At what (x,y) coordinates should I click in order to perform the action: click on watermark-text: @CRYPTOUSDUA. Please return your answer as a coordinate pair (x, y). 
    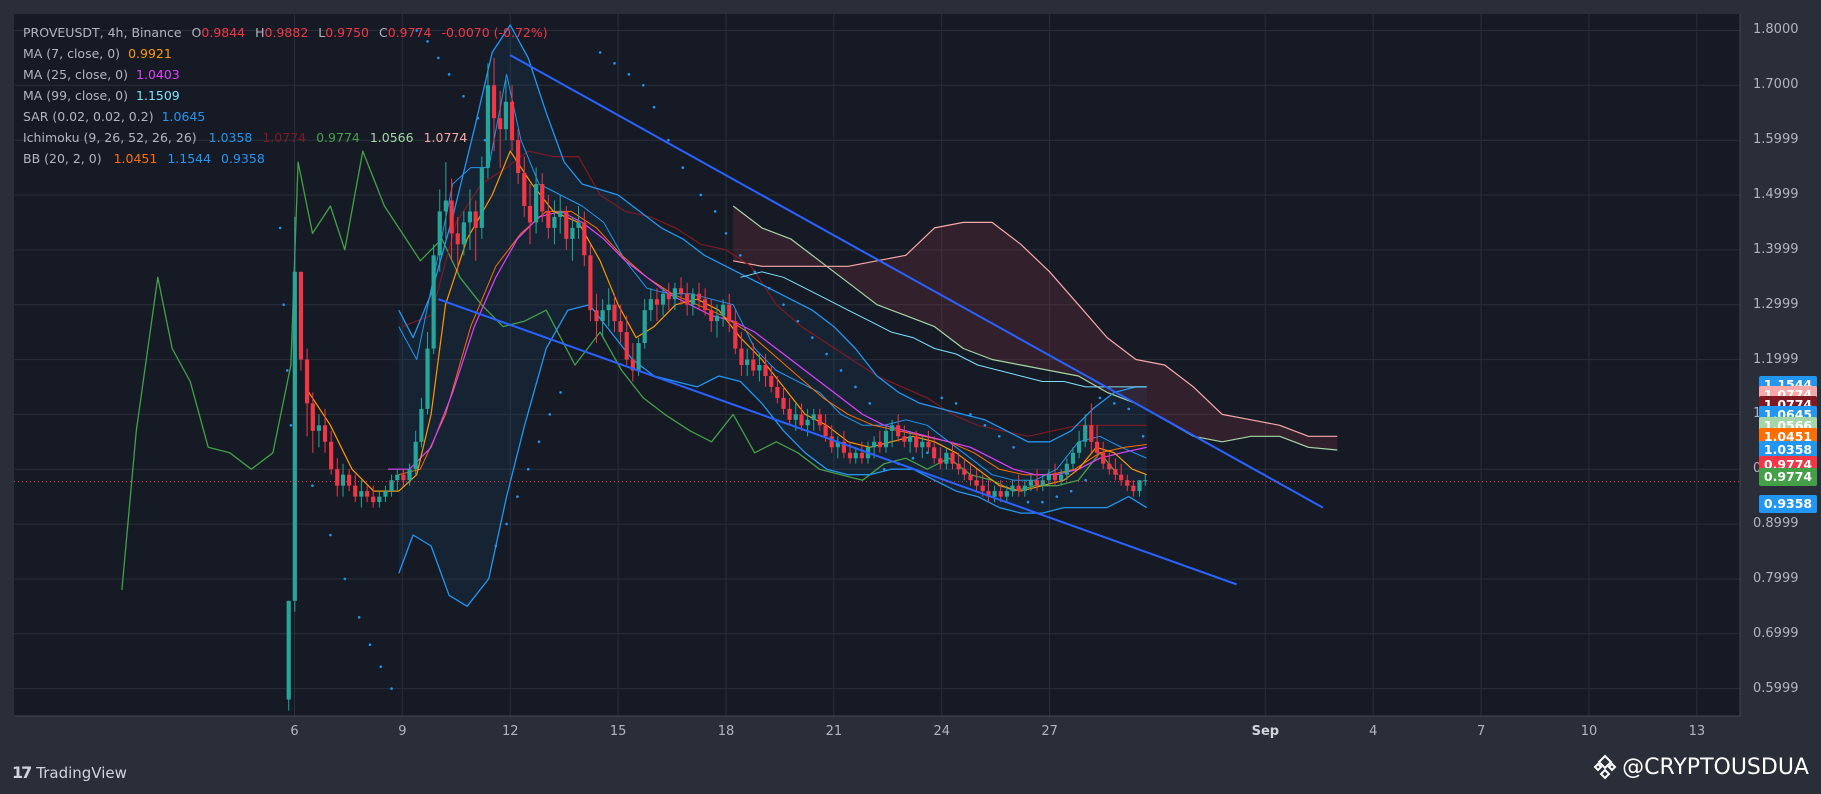
    Looking at the image, I should click on (1715, 767).